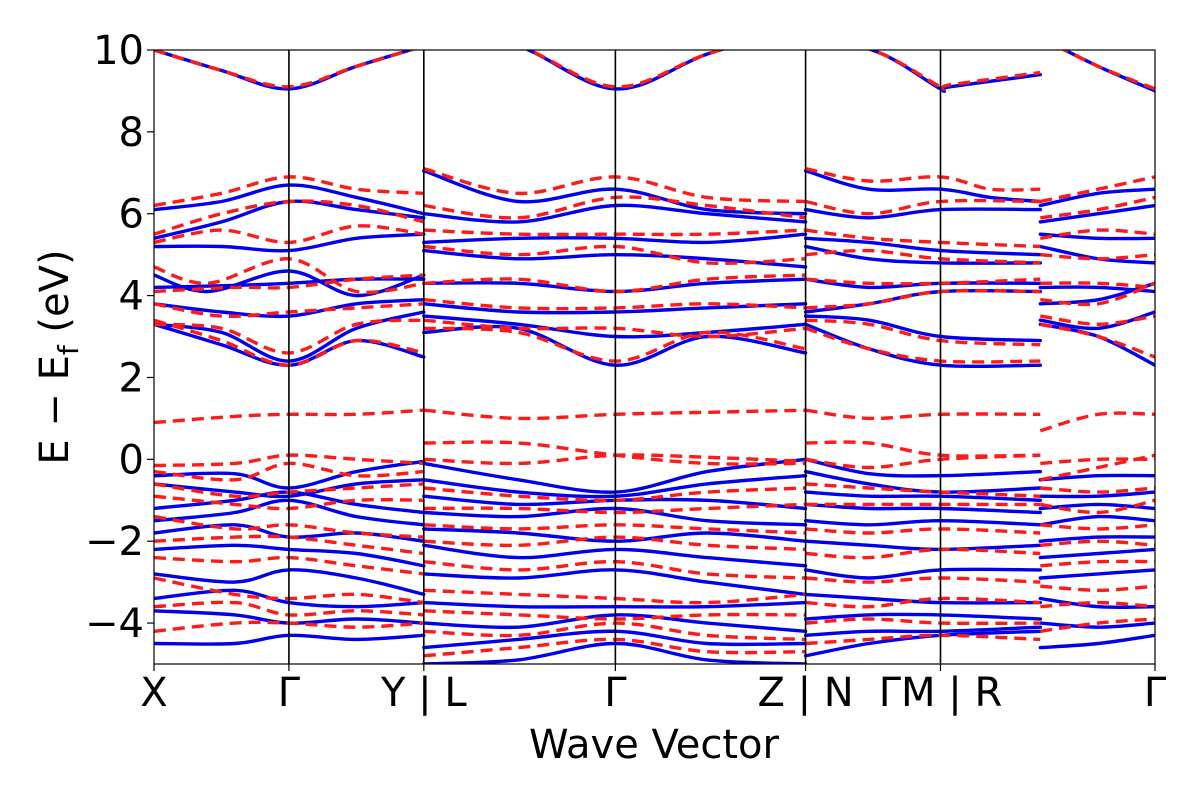 The width and height of the screenshot is (1200, 800). I want to click on y-tick-label: 0, so click(131, 460).